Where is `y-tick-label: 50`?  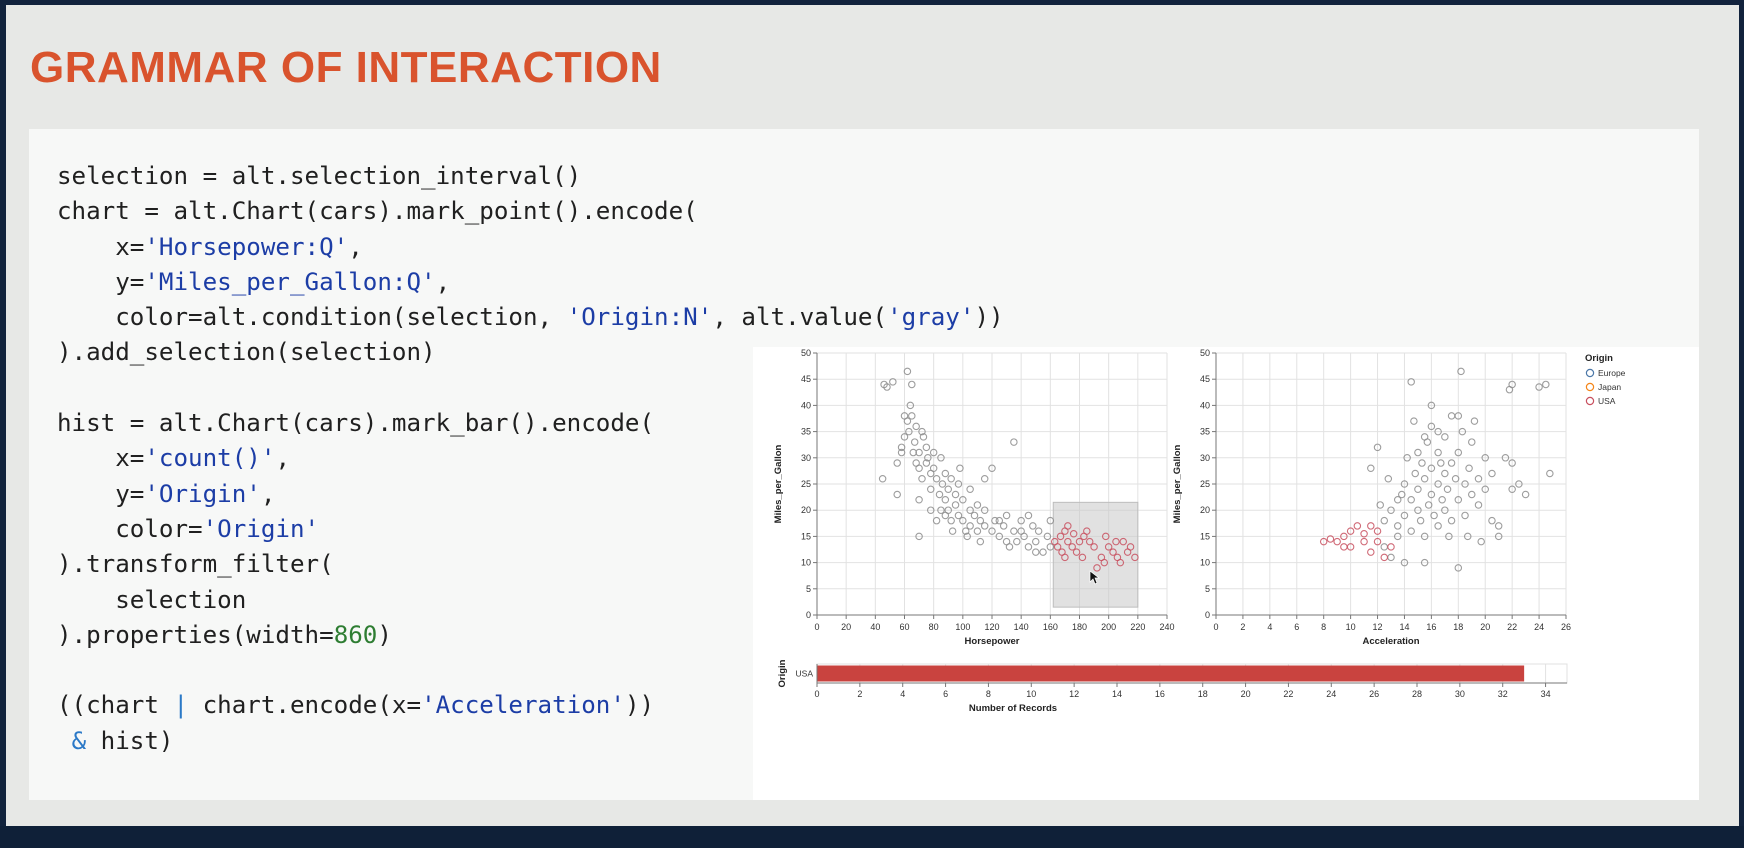 y-tick-label: 50 is located at coordinates (806, 353).